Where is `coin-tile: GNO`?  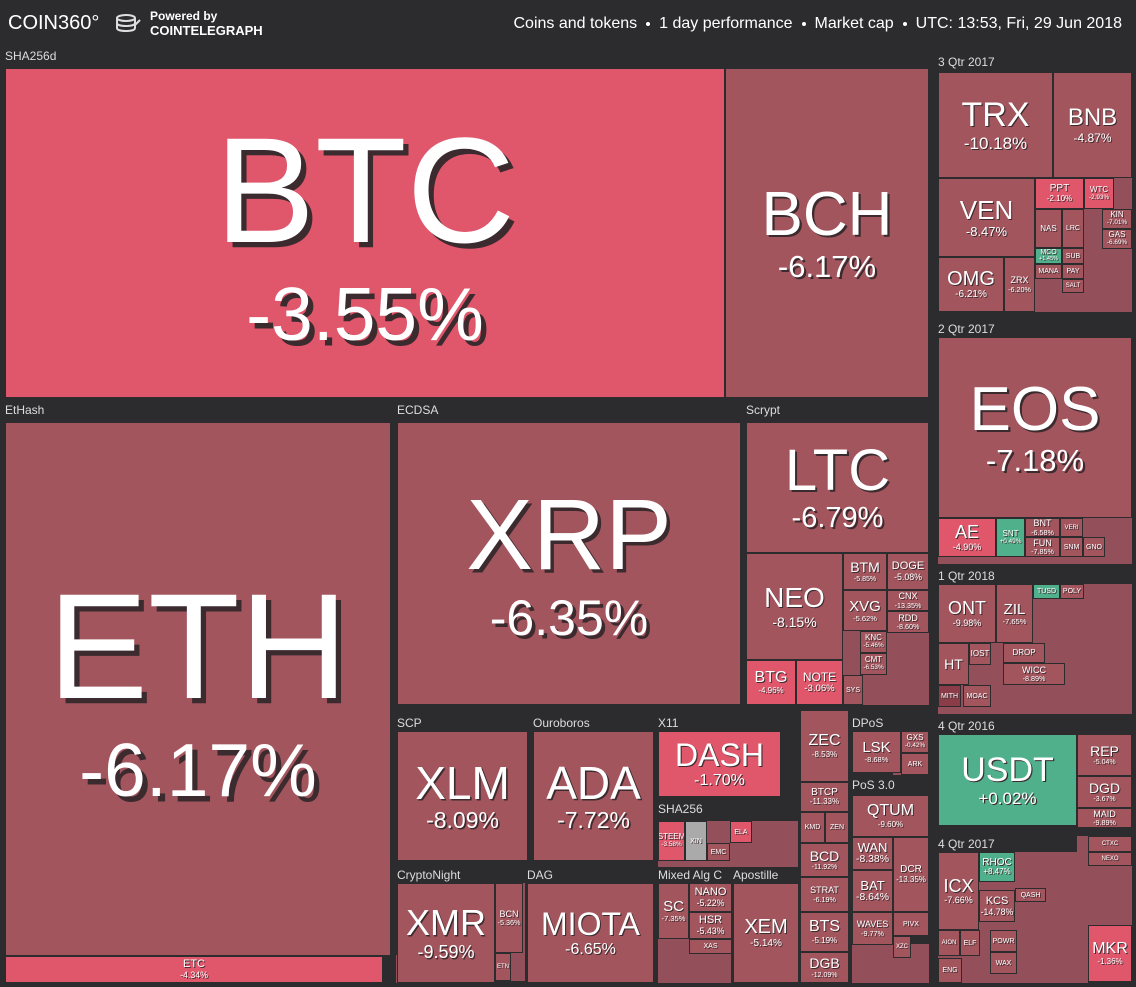 coin-tile: GNO is located at coordinates (1094, 547).